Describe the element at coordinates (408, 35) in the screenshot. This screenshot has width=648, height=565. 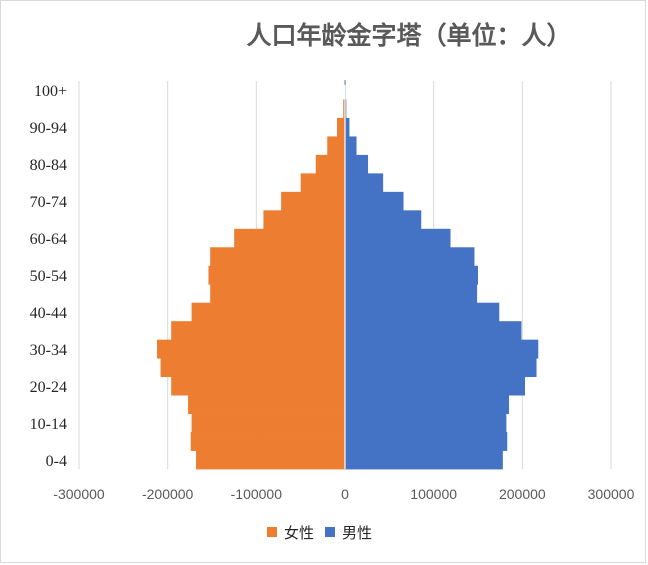
I see `chart-title: 人口年龄金字塔（单位：人）` at that location.